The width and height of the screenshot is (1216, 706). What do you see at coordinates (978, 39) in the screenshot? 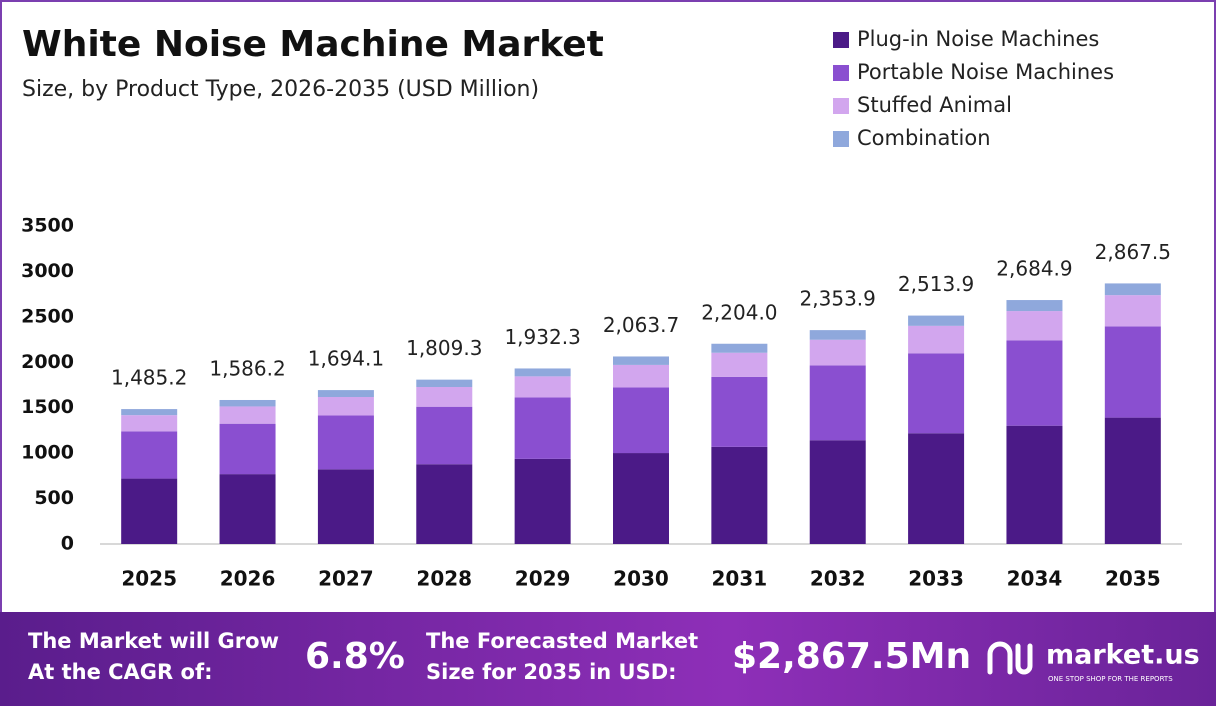
I see `legend-label: Plug-in Noise Machines` at bounding box center [978, 39].